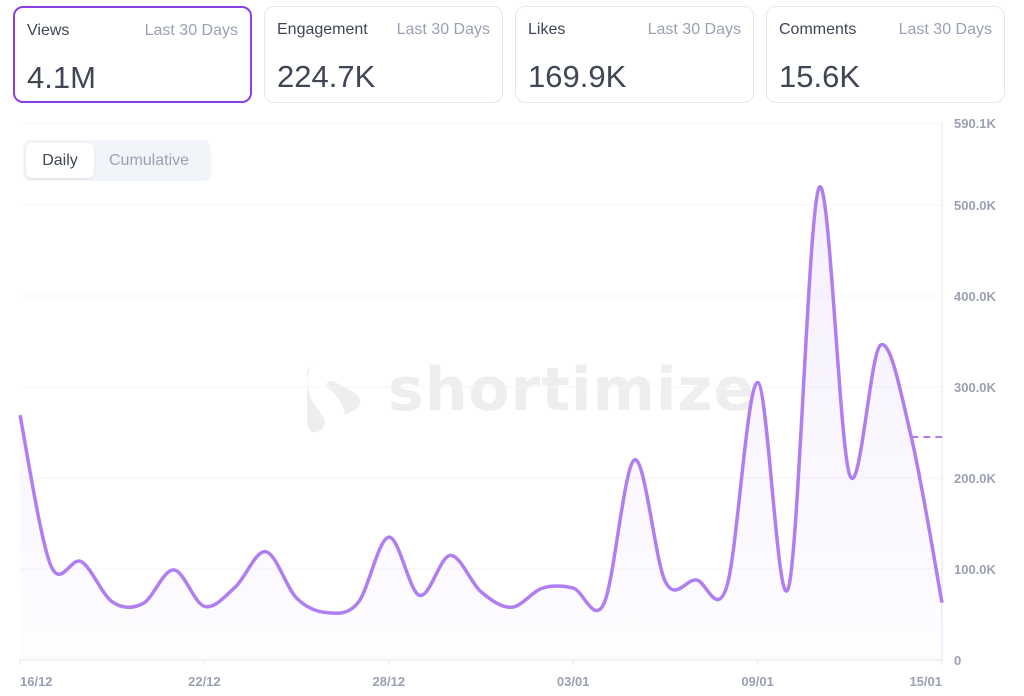 This screenshot has width=1024, height=696. Describe the element at coordinates (757, 681) in the screenshot. I see `x-tick-label: 09/01` at that location.